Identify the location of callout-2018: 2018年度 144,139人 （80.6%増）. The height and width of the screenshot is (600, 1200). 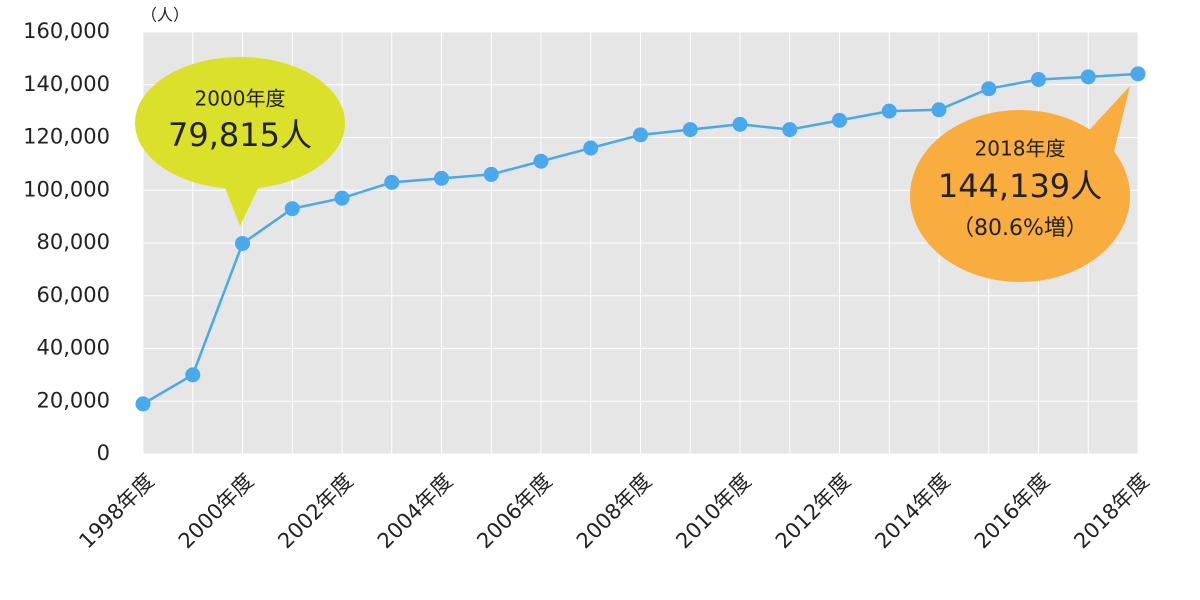
(1020, 184).